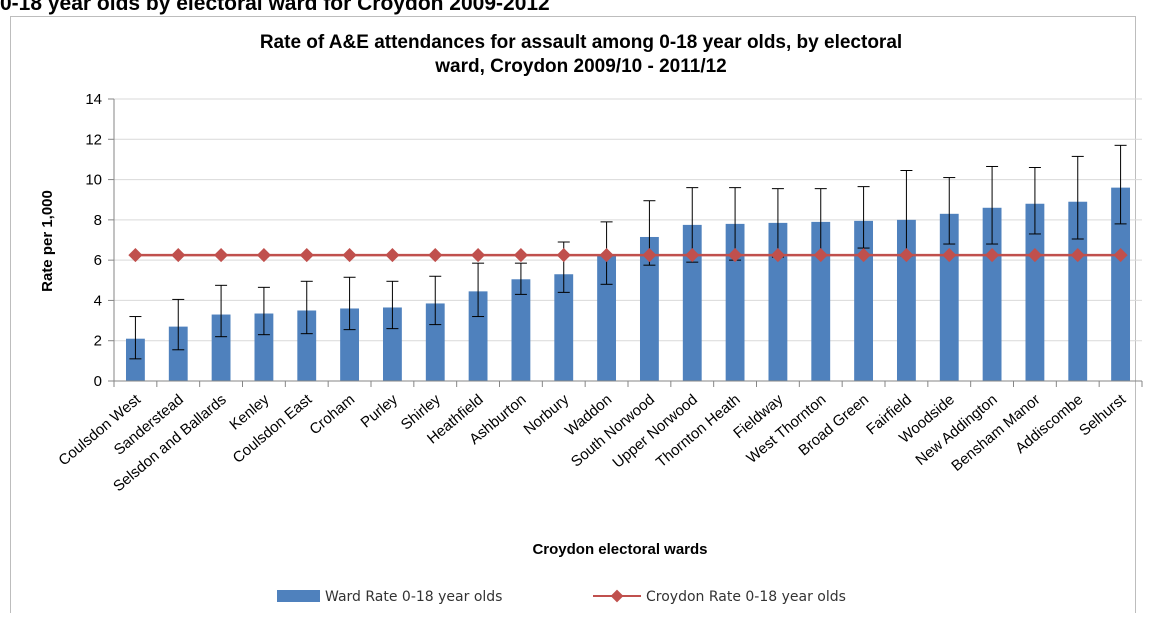 The width and height of the screenshot is (1149, 617). What do you see at coordinates (379, 411) in the screenshot?
I see `x-category-label: Purley` at bounding box center [379, 411].